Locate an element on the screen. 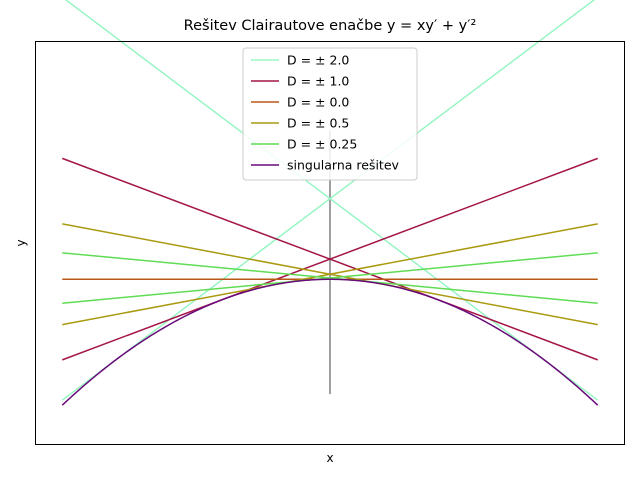 This screenshot has width=640, height=480. legend-label-3: D = ± 0.5 is located at coordinates (318, 123).